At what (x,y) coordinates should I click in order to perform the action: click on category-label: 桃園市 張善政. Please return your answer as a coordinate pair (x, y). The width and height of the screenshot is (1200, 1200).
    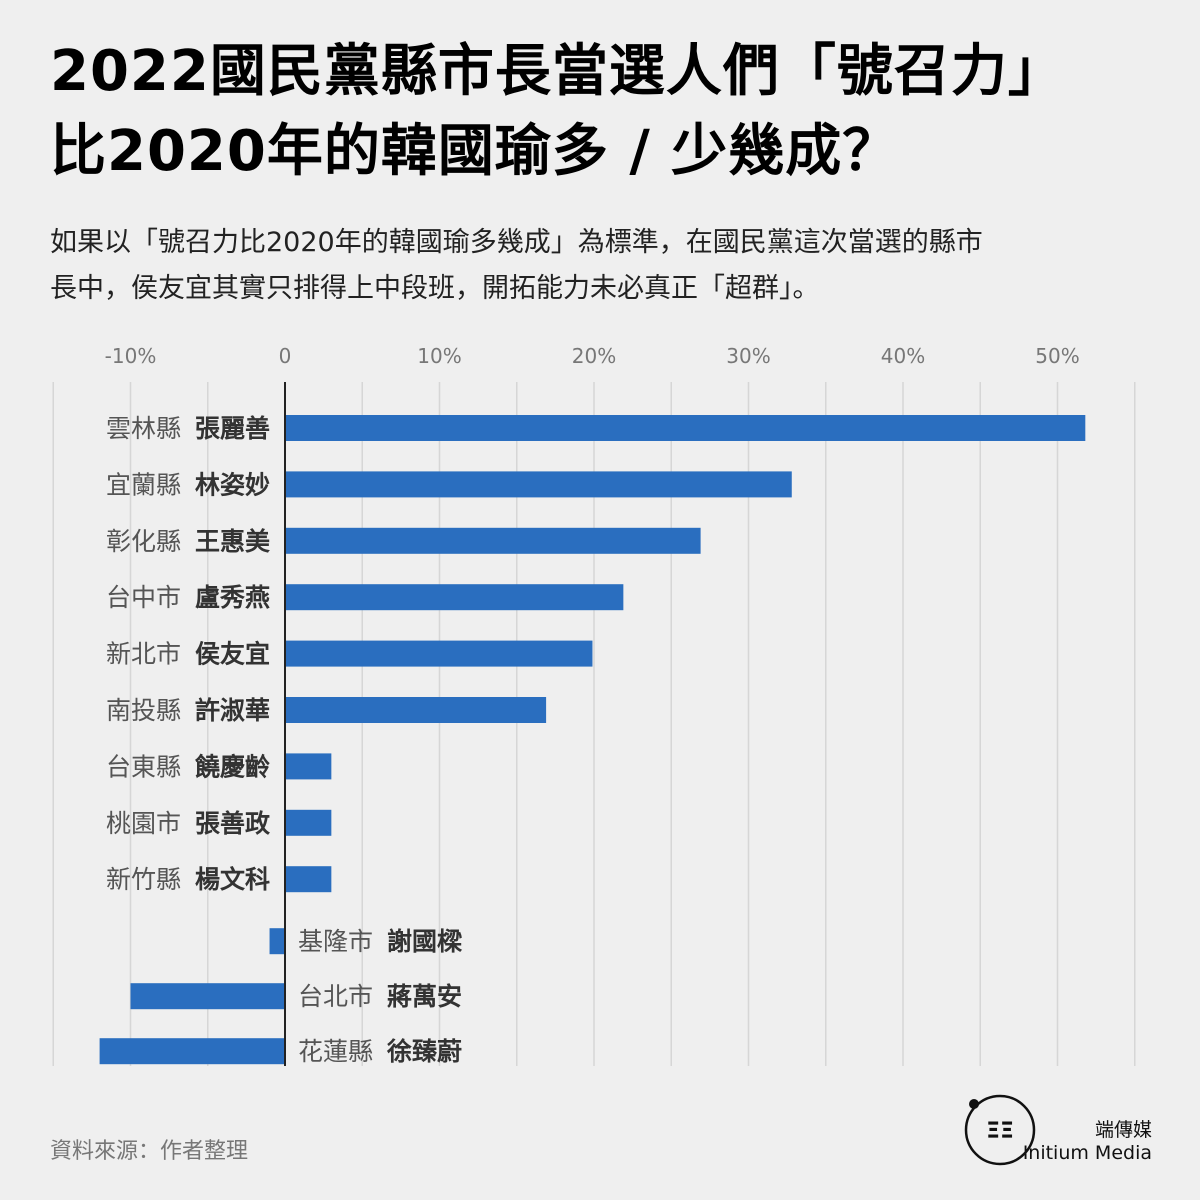
    Looking at the image, I should click on (188, 823).